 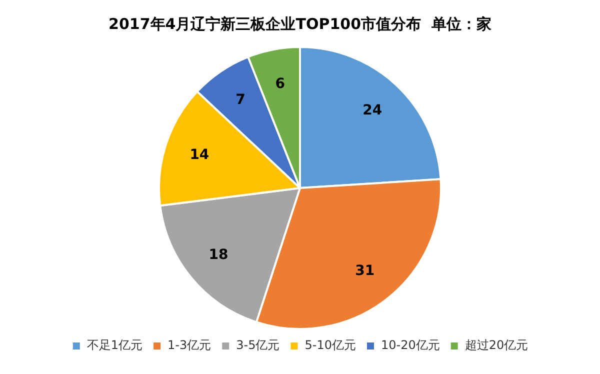 I want to click on legend-label: 不足1亿元, so click(x=114, y=345).